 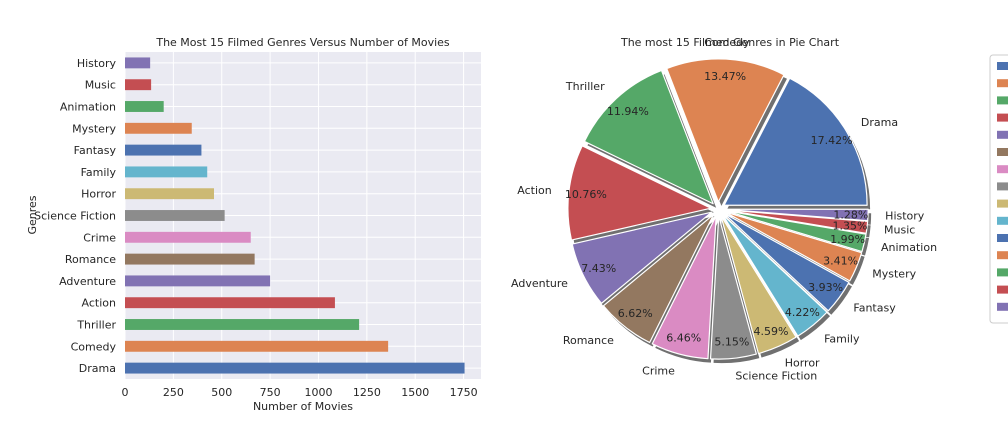 I want to click on bar-crime, so click(x=188, y=237).